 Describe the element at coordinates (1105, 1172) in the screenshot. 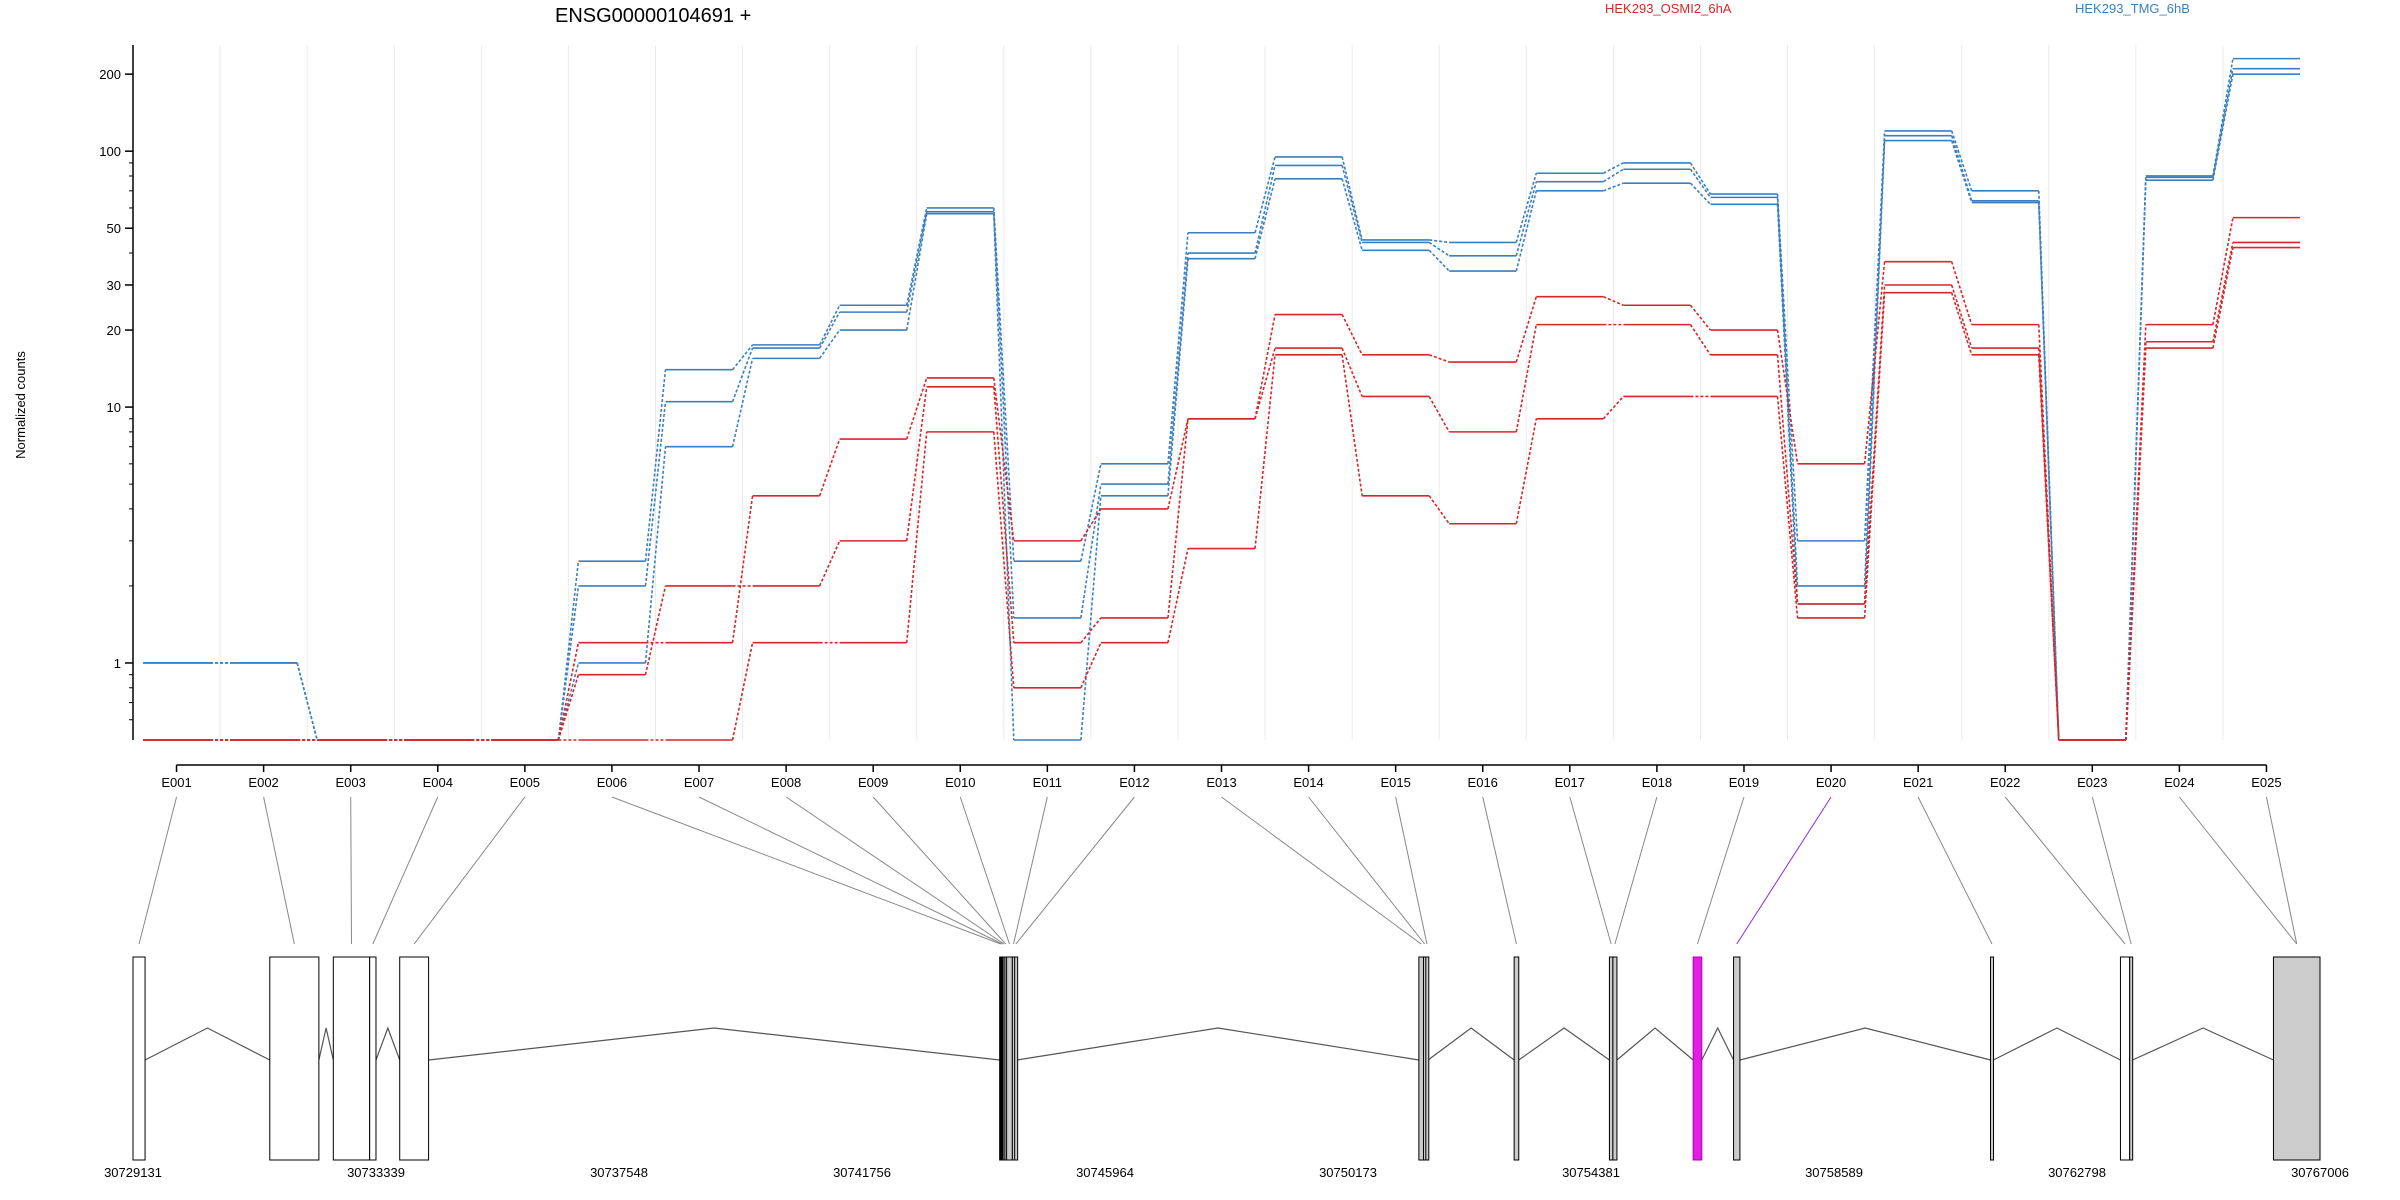

I see `genomic-coordinate-label: 30745964` at that location.